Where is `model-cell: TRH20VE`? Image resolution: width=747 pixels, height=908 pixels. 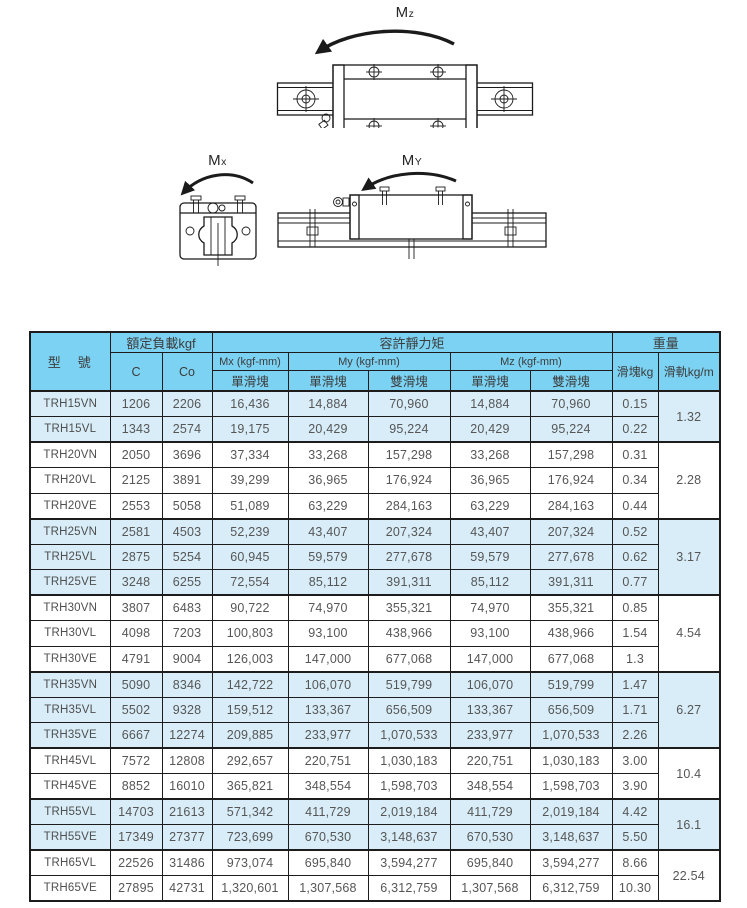
model-cell: TRH20VE is located at coordinates (70, 505).